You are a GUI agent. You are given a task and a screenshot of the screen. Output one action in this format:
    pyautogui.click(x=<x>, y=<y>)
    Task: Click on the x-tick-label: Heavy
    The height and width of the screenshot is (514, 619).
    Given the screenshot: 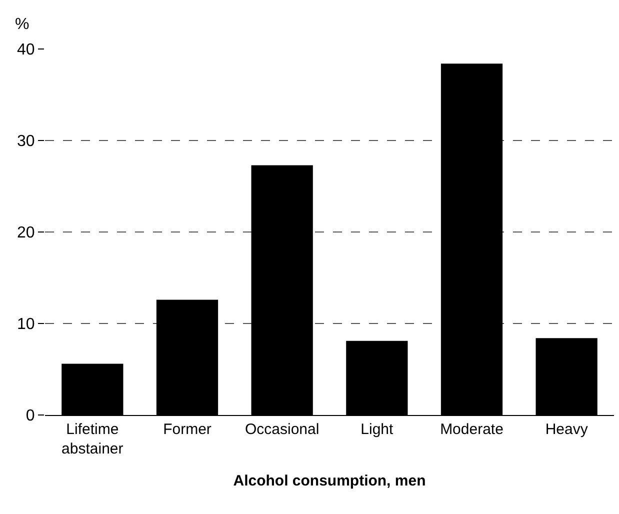 What is the action you would take?
    pyautogui.click(x=566, y=429)
    